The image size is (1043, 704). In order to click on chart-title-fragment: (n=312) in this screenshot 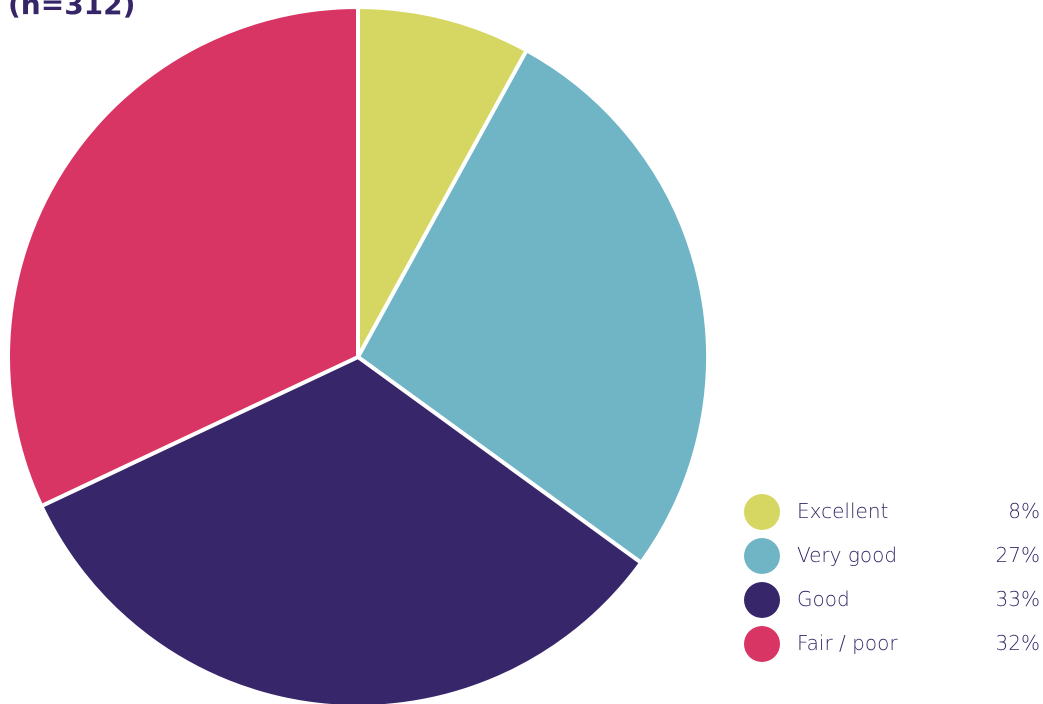, I will do `click(72, 10)`.